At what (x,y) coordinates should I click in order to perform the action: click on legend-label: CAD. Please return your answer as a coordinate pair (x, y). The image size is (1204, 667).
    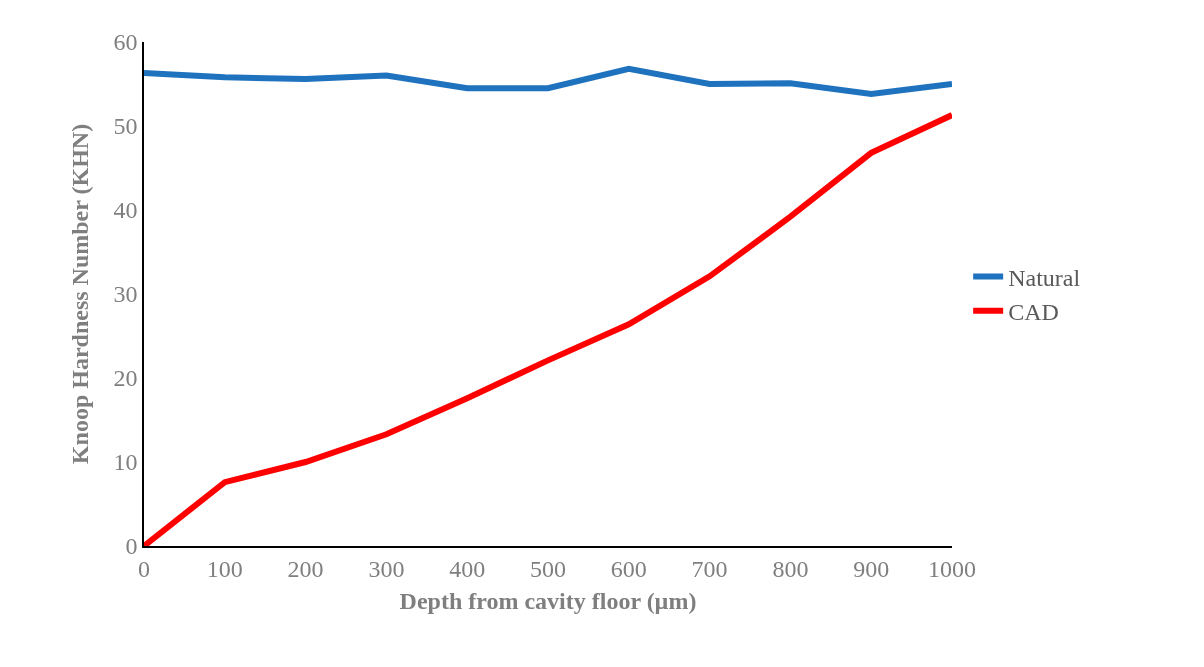
    Looking at the image, I should click on (1033, 312).